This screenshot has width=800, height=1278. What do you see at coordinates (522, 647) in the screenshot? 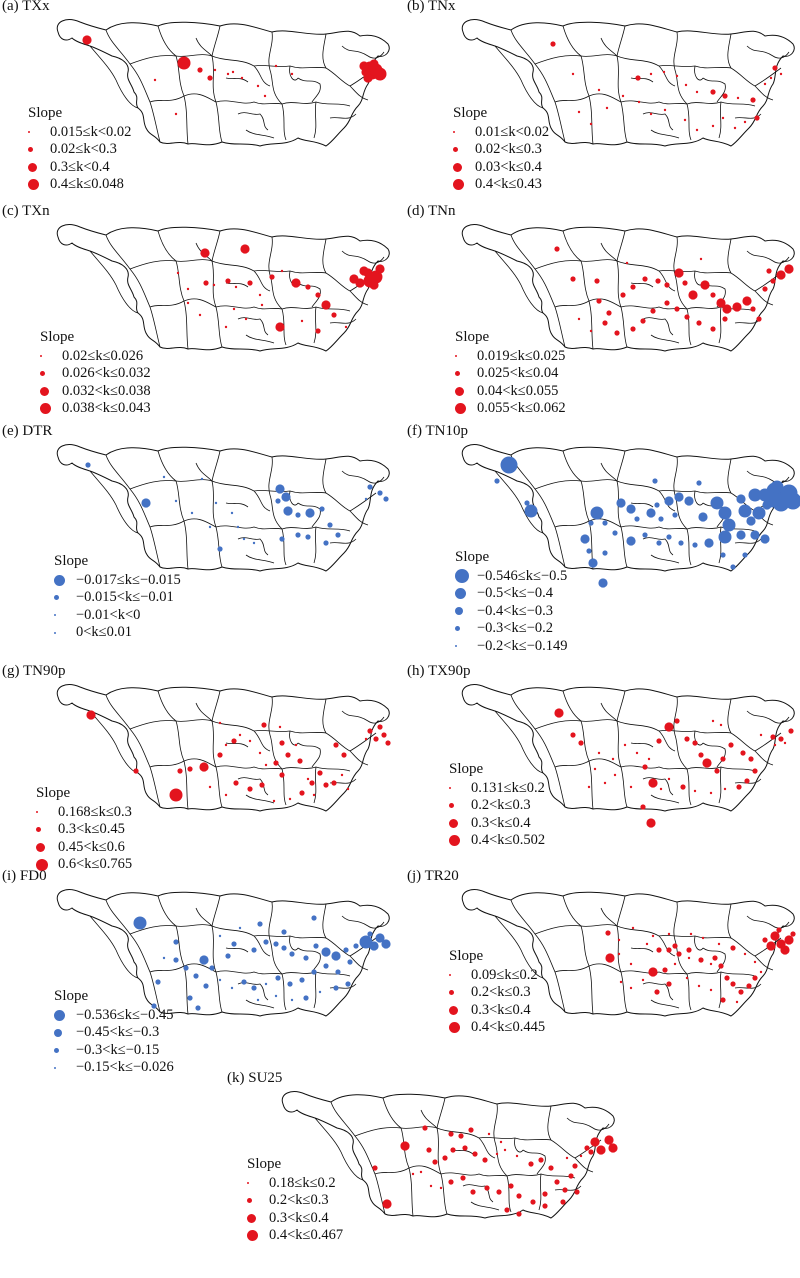
I see `legend-label: −0.2<k≤−0.149` at bounding box center [522, 647].